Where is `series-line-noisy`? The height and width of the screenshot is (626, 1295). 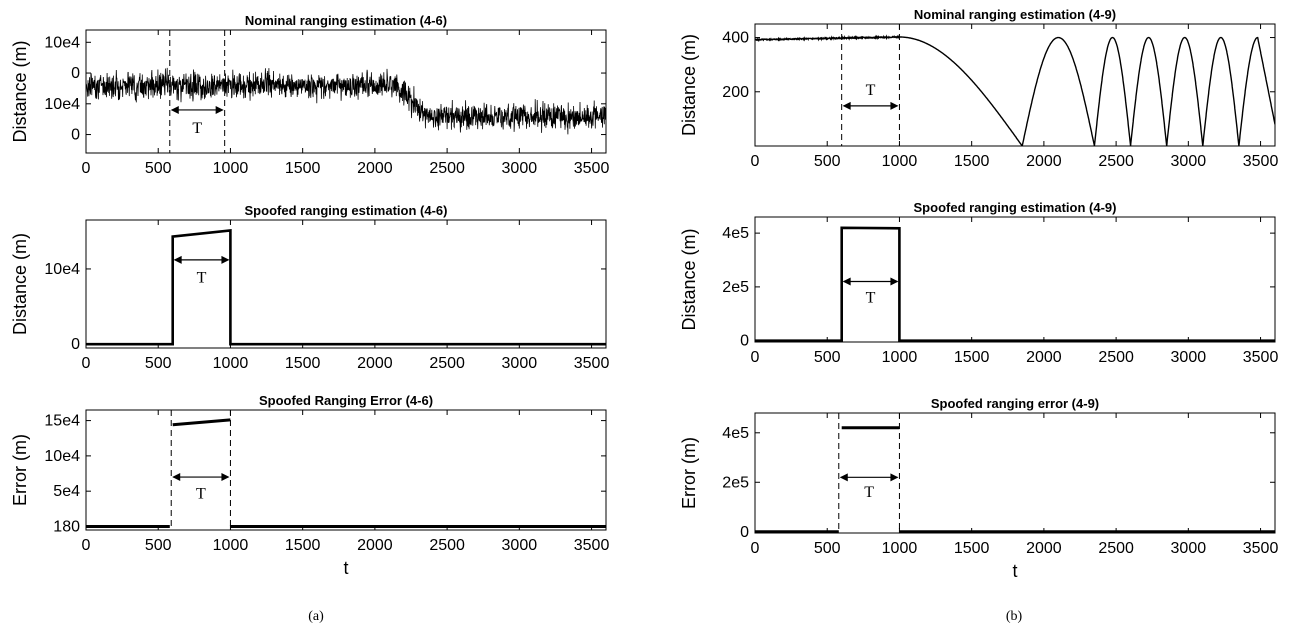 series-line-noisy is located at coordinates (346, 101).